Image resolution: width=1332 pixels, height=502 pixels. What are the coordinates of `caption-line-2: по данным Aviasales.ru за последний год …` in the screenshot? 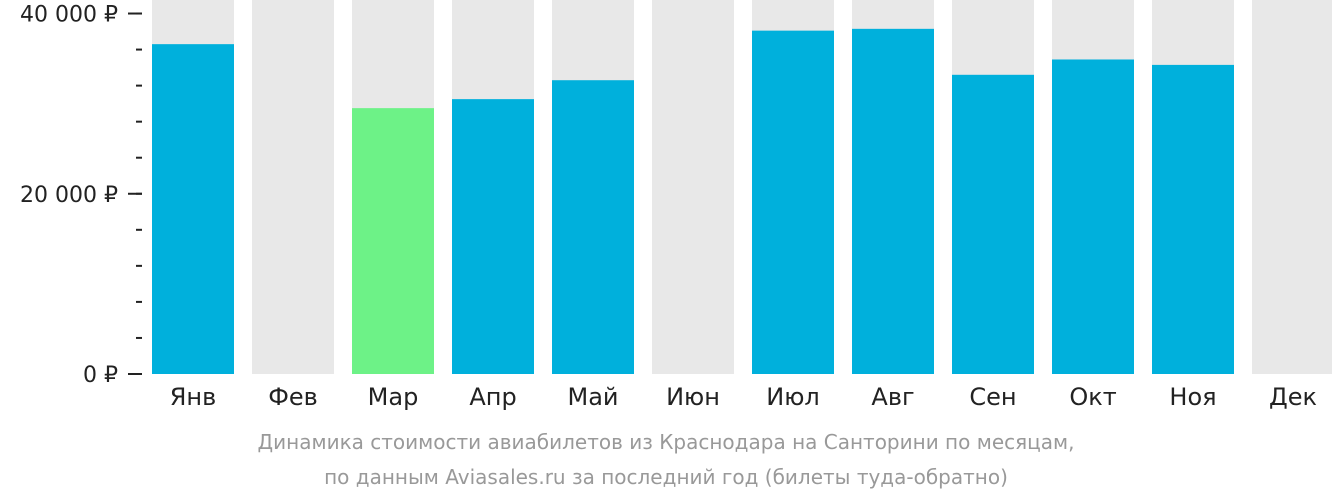 It's located at (666, 477).